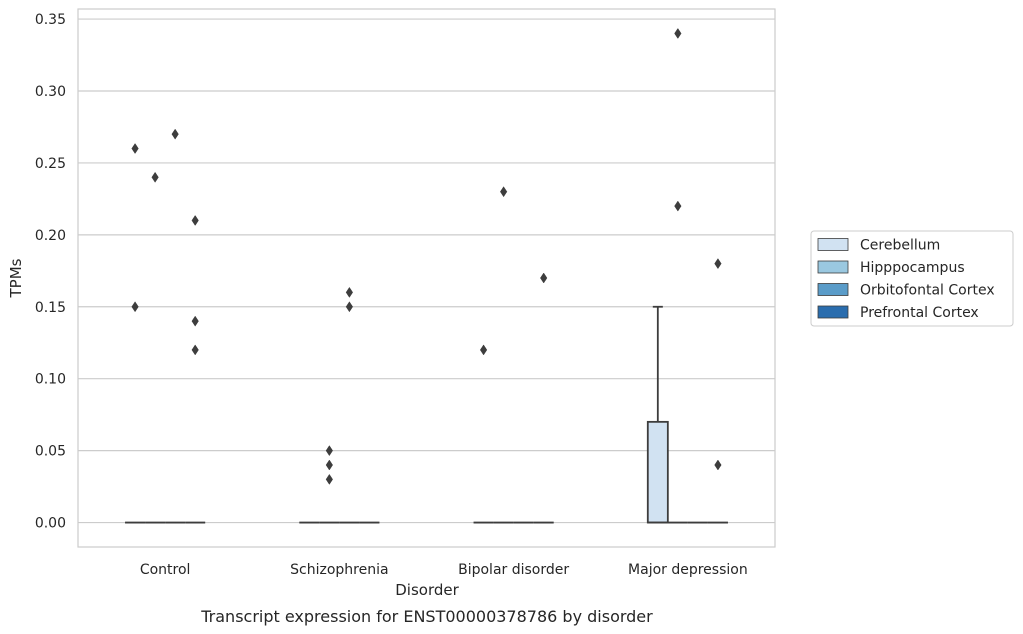 The width and height of the screenshot is (1023, 634). I want to click on legend-label: Hipppocampus, so click(912, 268).